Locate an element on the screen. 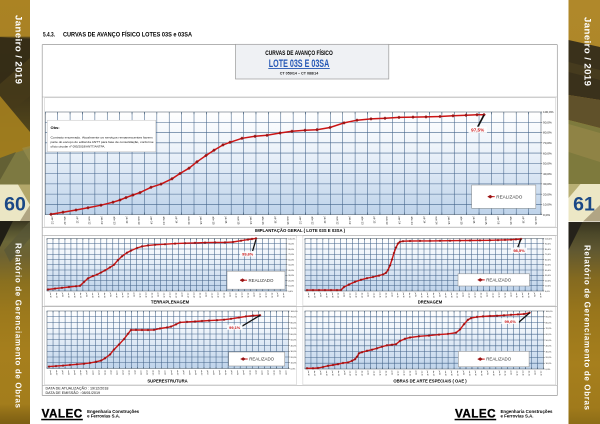  svg-text: 99,6% is located at coordinates (511, 321).